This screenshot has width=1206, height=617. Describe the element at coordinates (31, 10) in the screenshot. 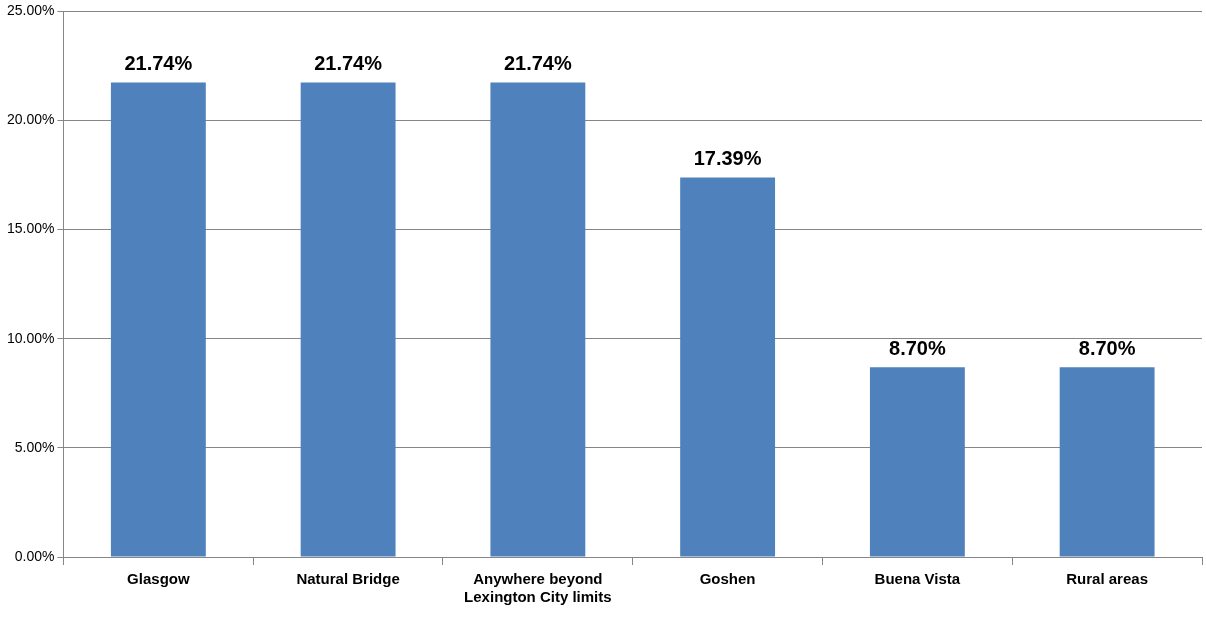

I see `y-tick-label: 25.00%` at that location.